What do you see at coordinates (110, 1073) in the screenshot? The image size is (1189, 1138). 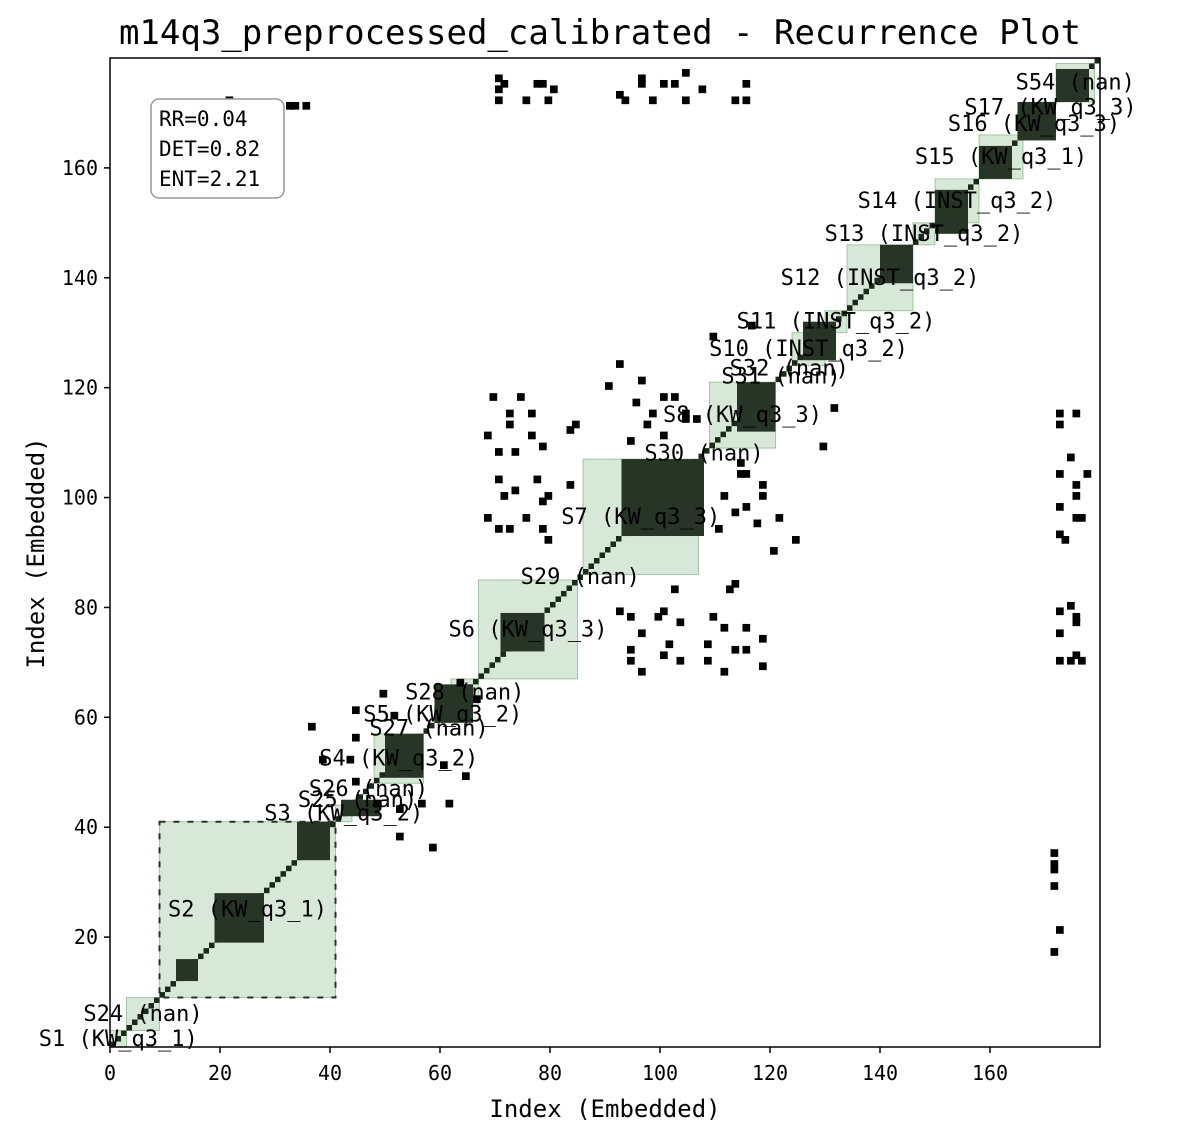 I see `x-tick-label: 0` at bounding box center [110, 1073].